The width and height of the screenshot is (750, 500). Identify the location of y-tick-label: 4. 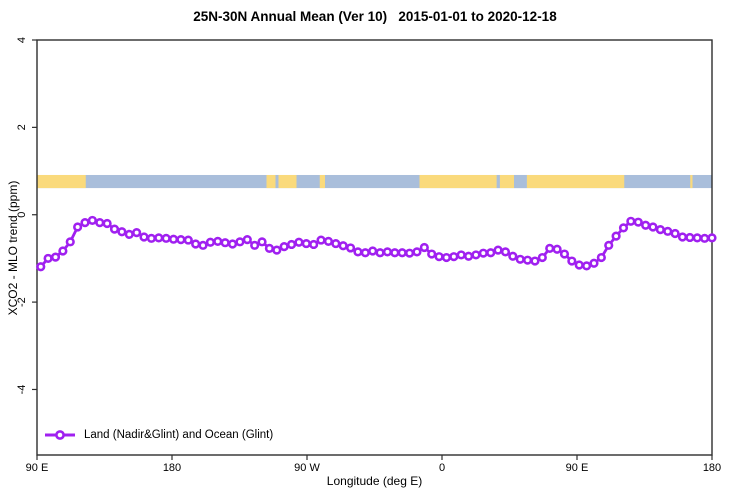
(22, 40).